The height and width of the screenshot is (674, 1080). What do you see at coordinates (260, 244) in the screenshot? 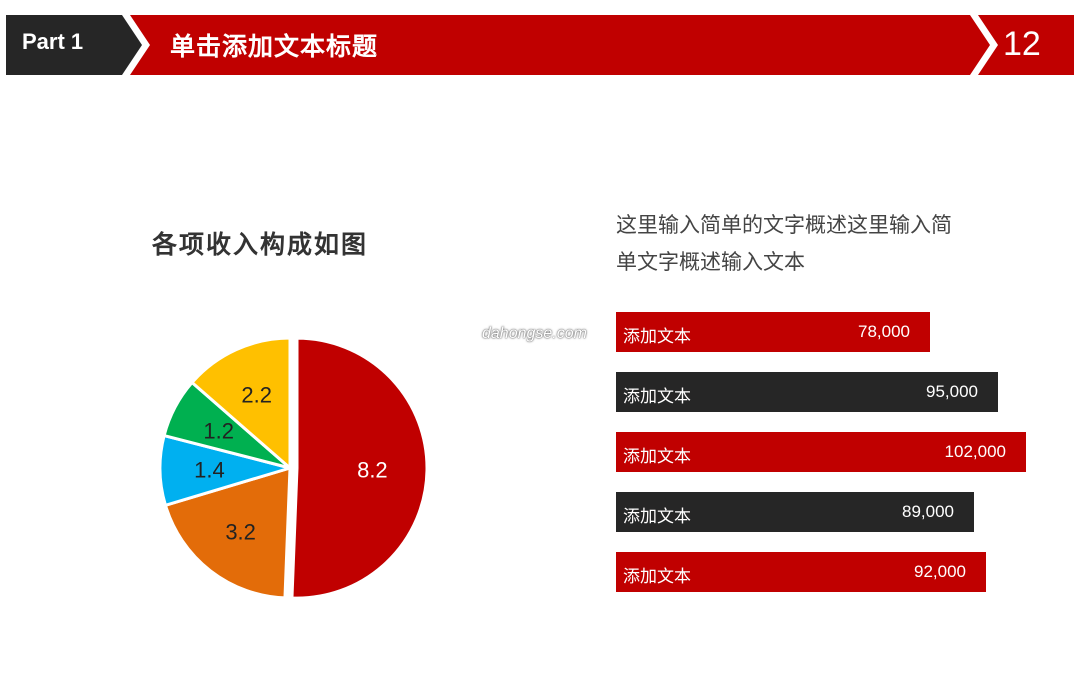
I see `pie-chart-title: 各项收入构成如图` at bounding box center [260, 244].